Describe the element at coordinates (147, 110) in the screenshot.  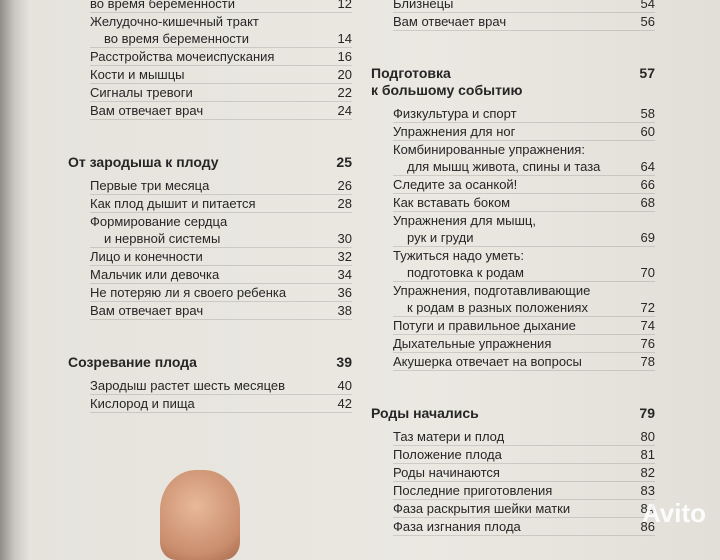
I see `entry-line: Вам отвечает врач` at that location.